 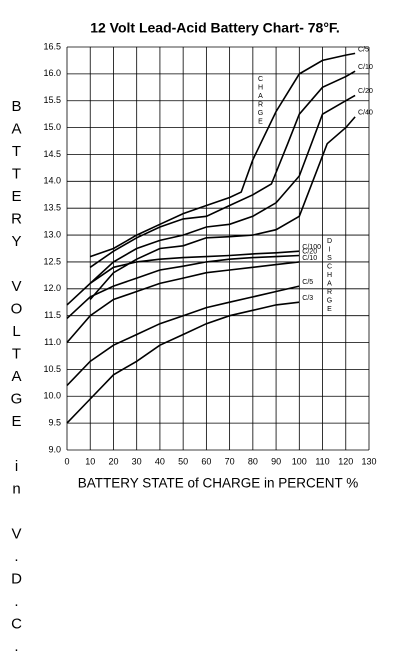 What do you see at coordinates (322, 461) in the screenshot?
I see `x-tick-label: 110` at bounding box center [322, 461].